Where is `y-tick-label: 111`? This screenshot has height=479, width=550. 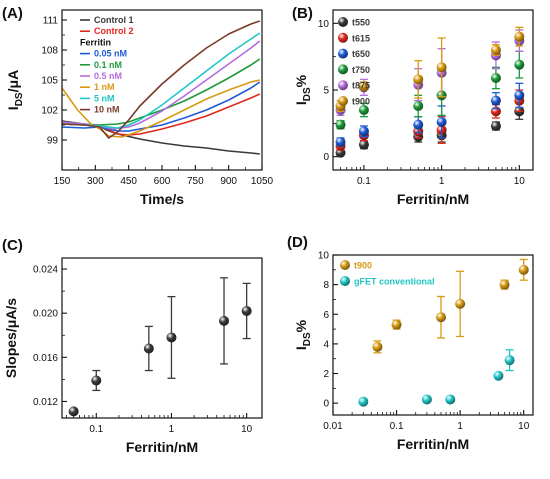
y-tick-label: 111 is located at coordinates (51, 21).